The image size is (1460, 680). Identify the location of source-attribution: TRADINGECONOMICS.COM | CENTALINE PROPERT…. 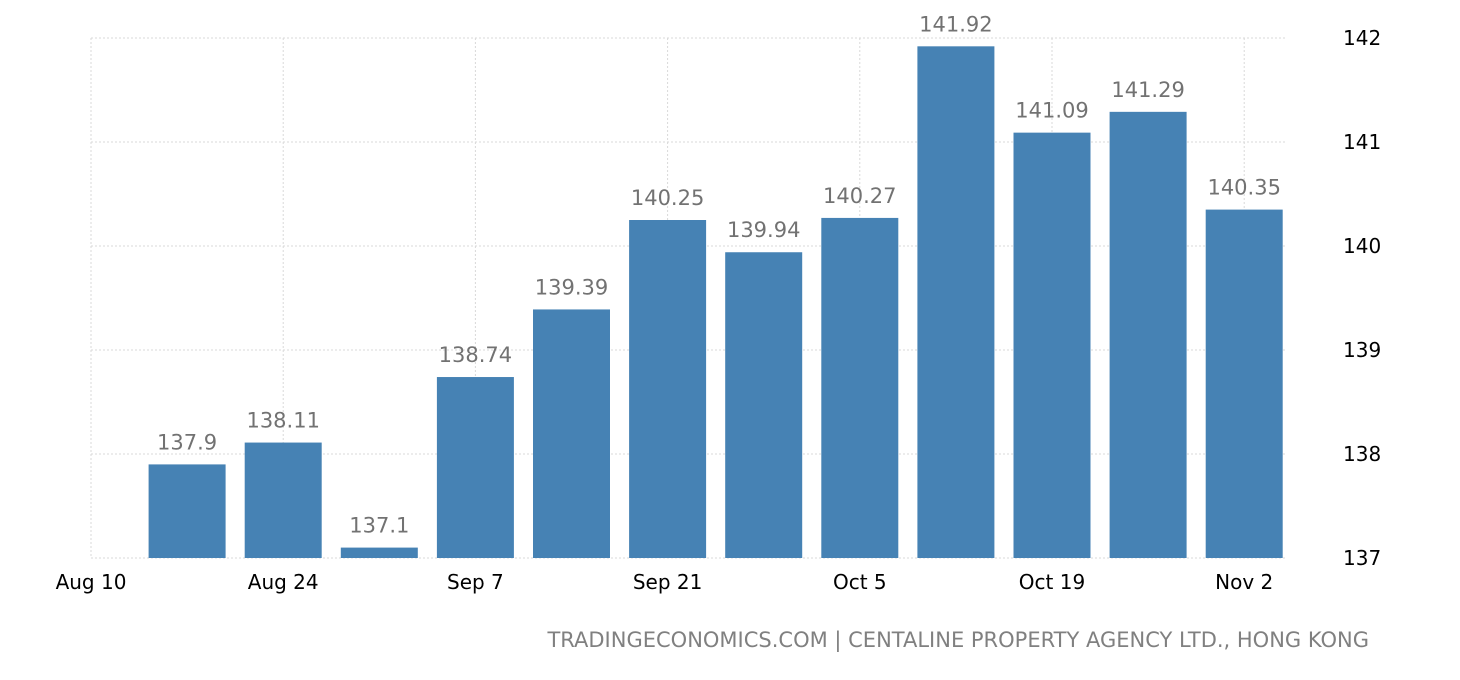
(958, 640).